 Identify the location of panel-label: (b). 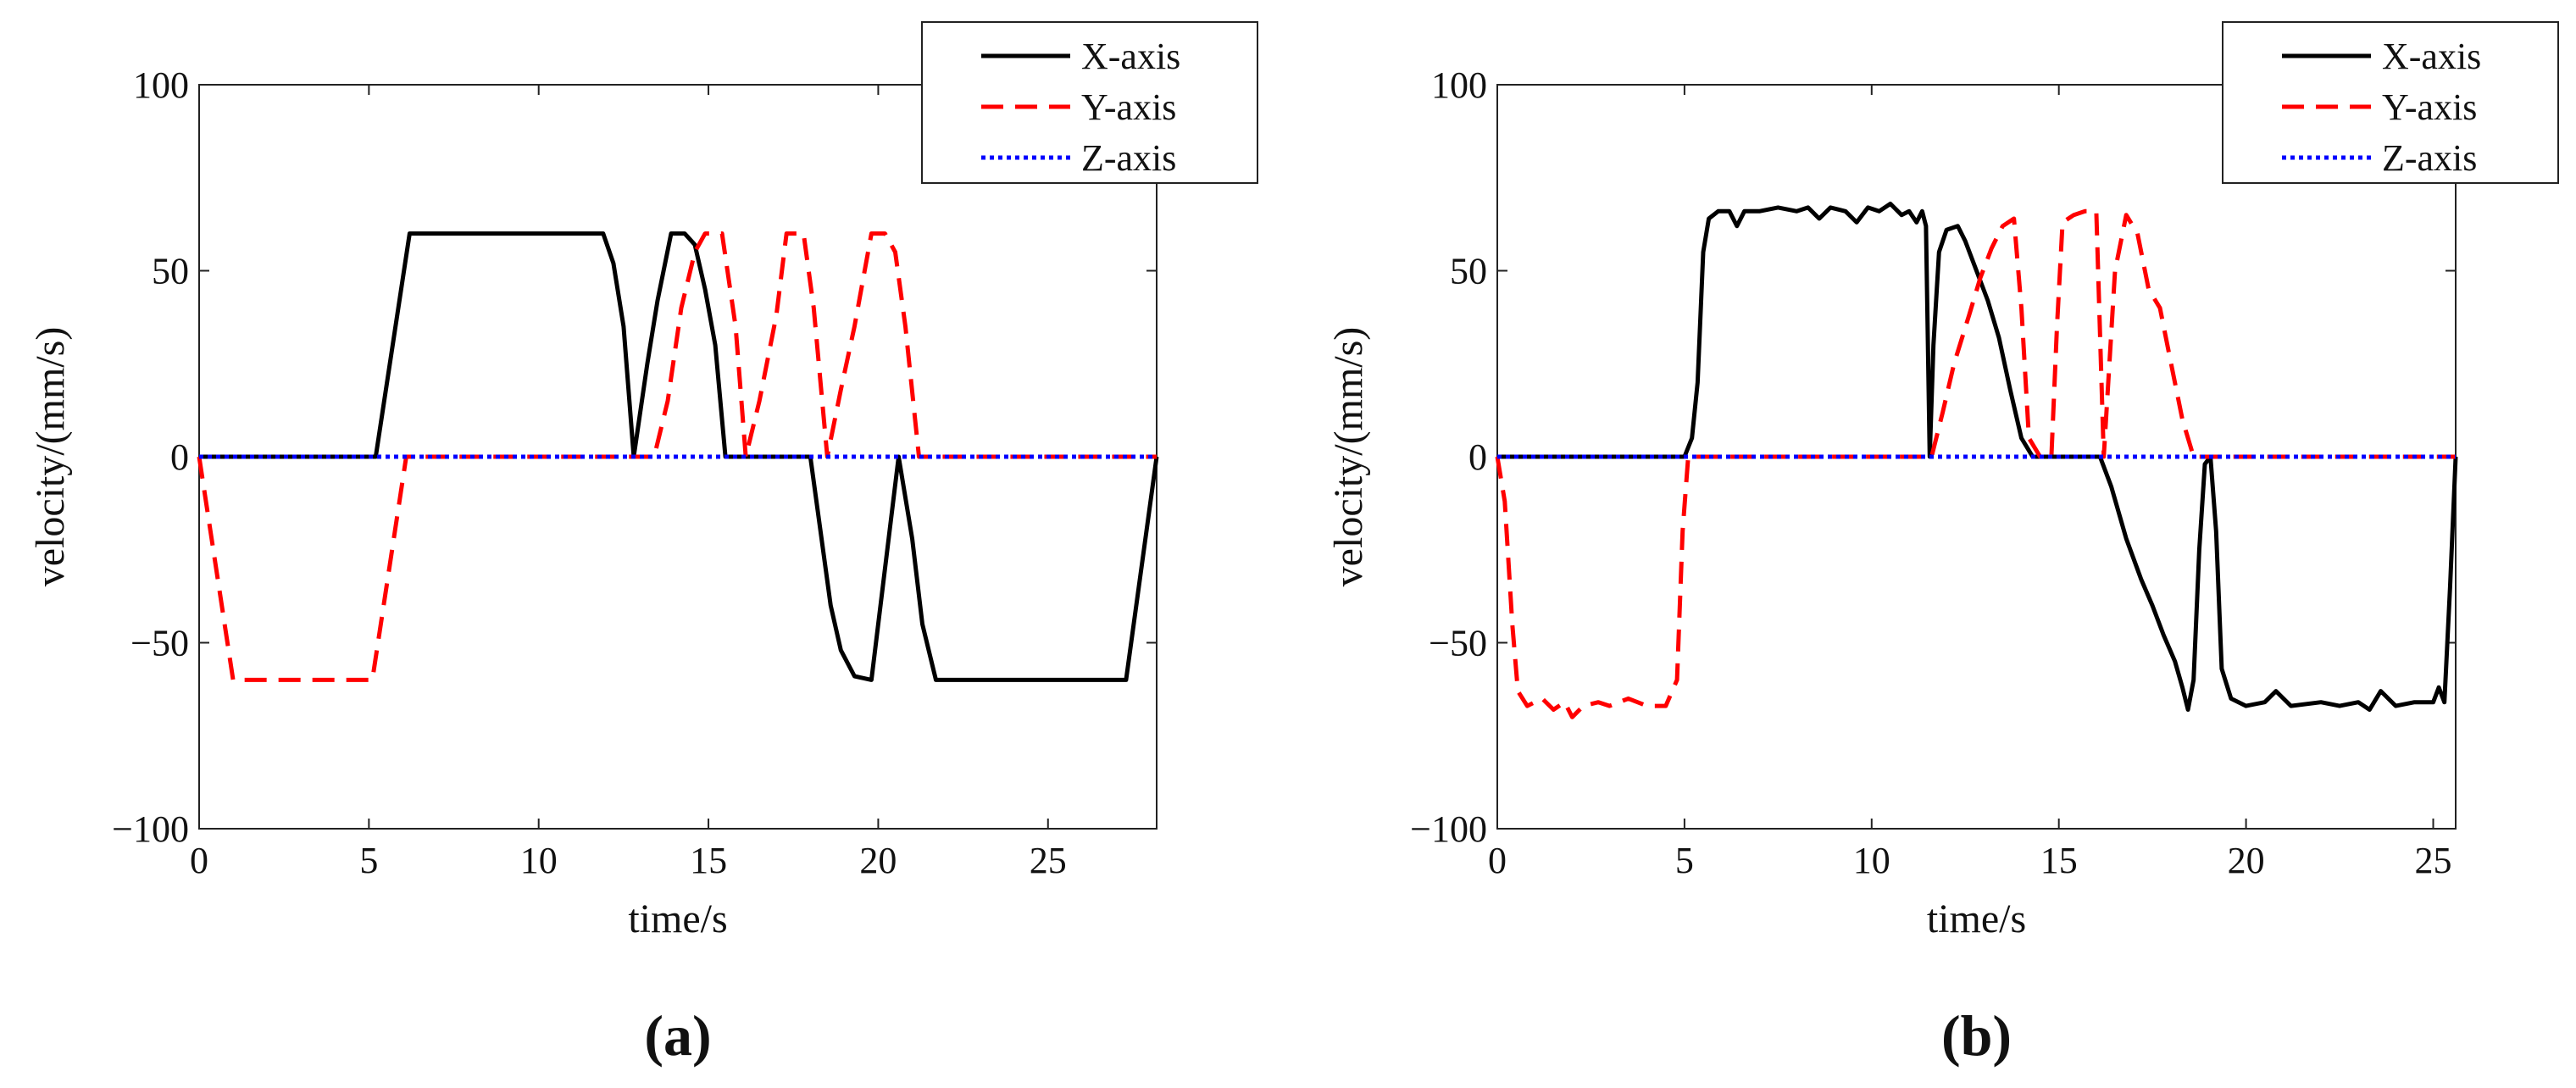
(1976, 1035).